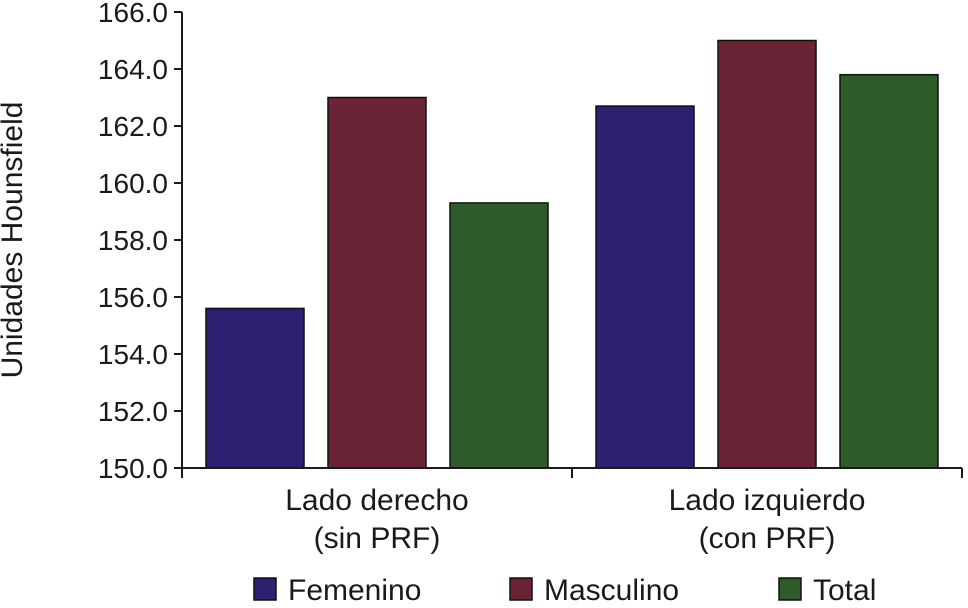 This screenshot has height=608, width=968. Describe the element at coordinates (611, 590) in the screenshot. I see `legend-label-masculino: Masculino` at that location.